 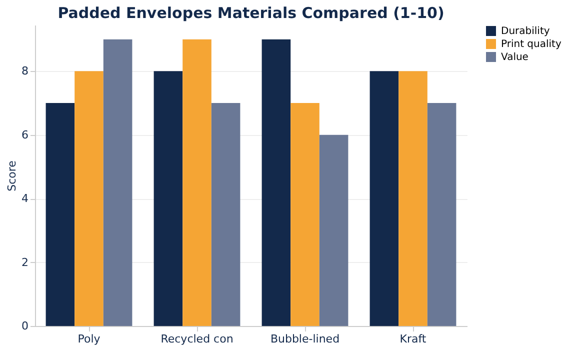 I want to click on x-tick-label: Bubble-lined, so click(x=305, y=339).